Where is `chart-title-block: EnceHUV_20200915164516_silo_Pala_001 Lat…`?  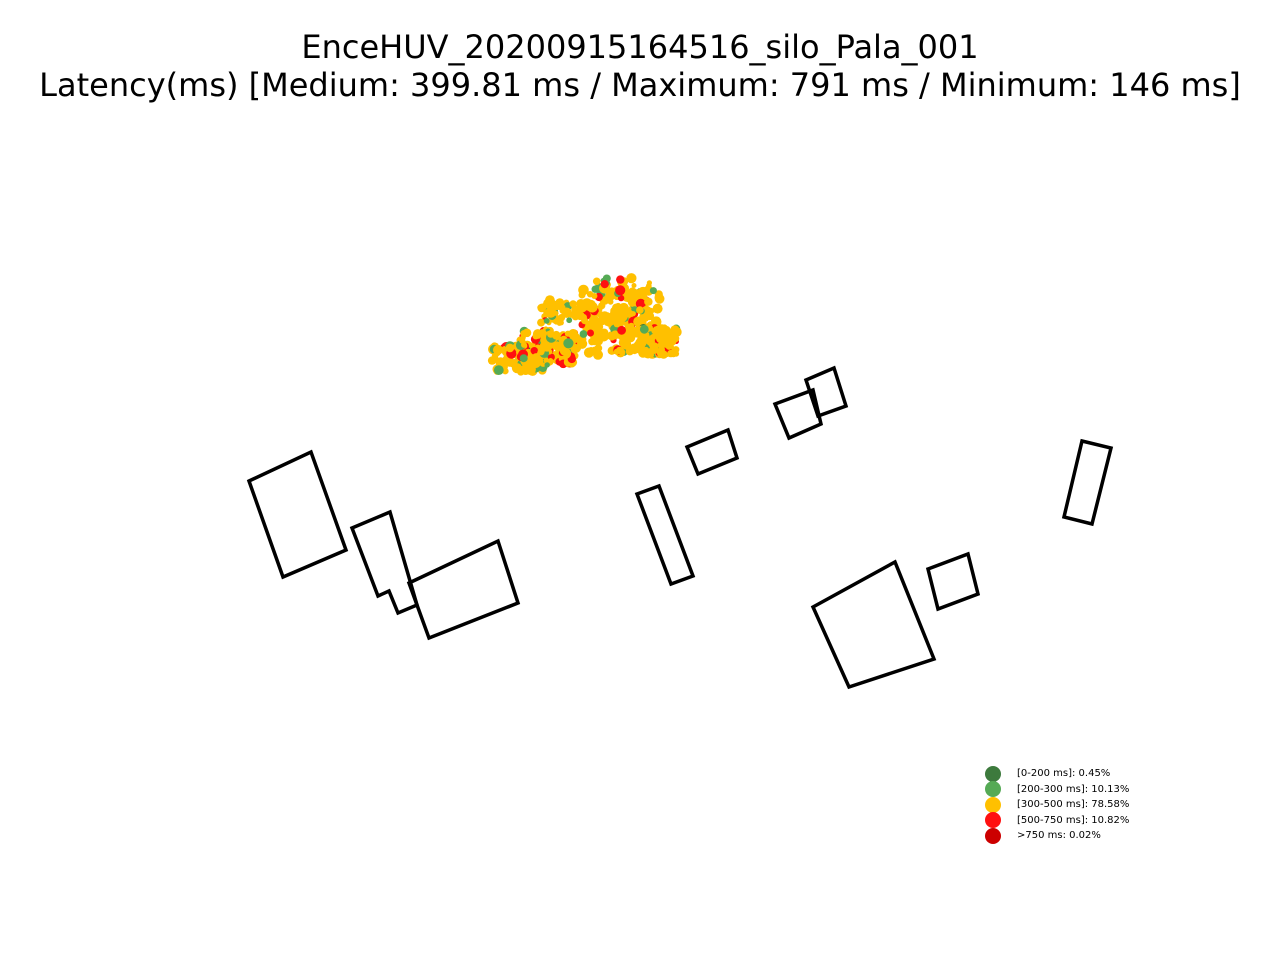 chart-title-block: EnceHUV_20200915164516_silo_Pala_001 Lat… is located at coordinates (640, 66).